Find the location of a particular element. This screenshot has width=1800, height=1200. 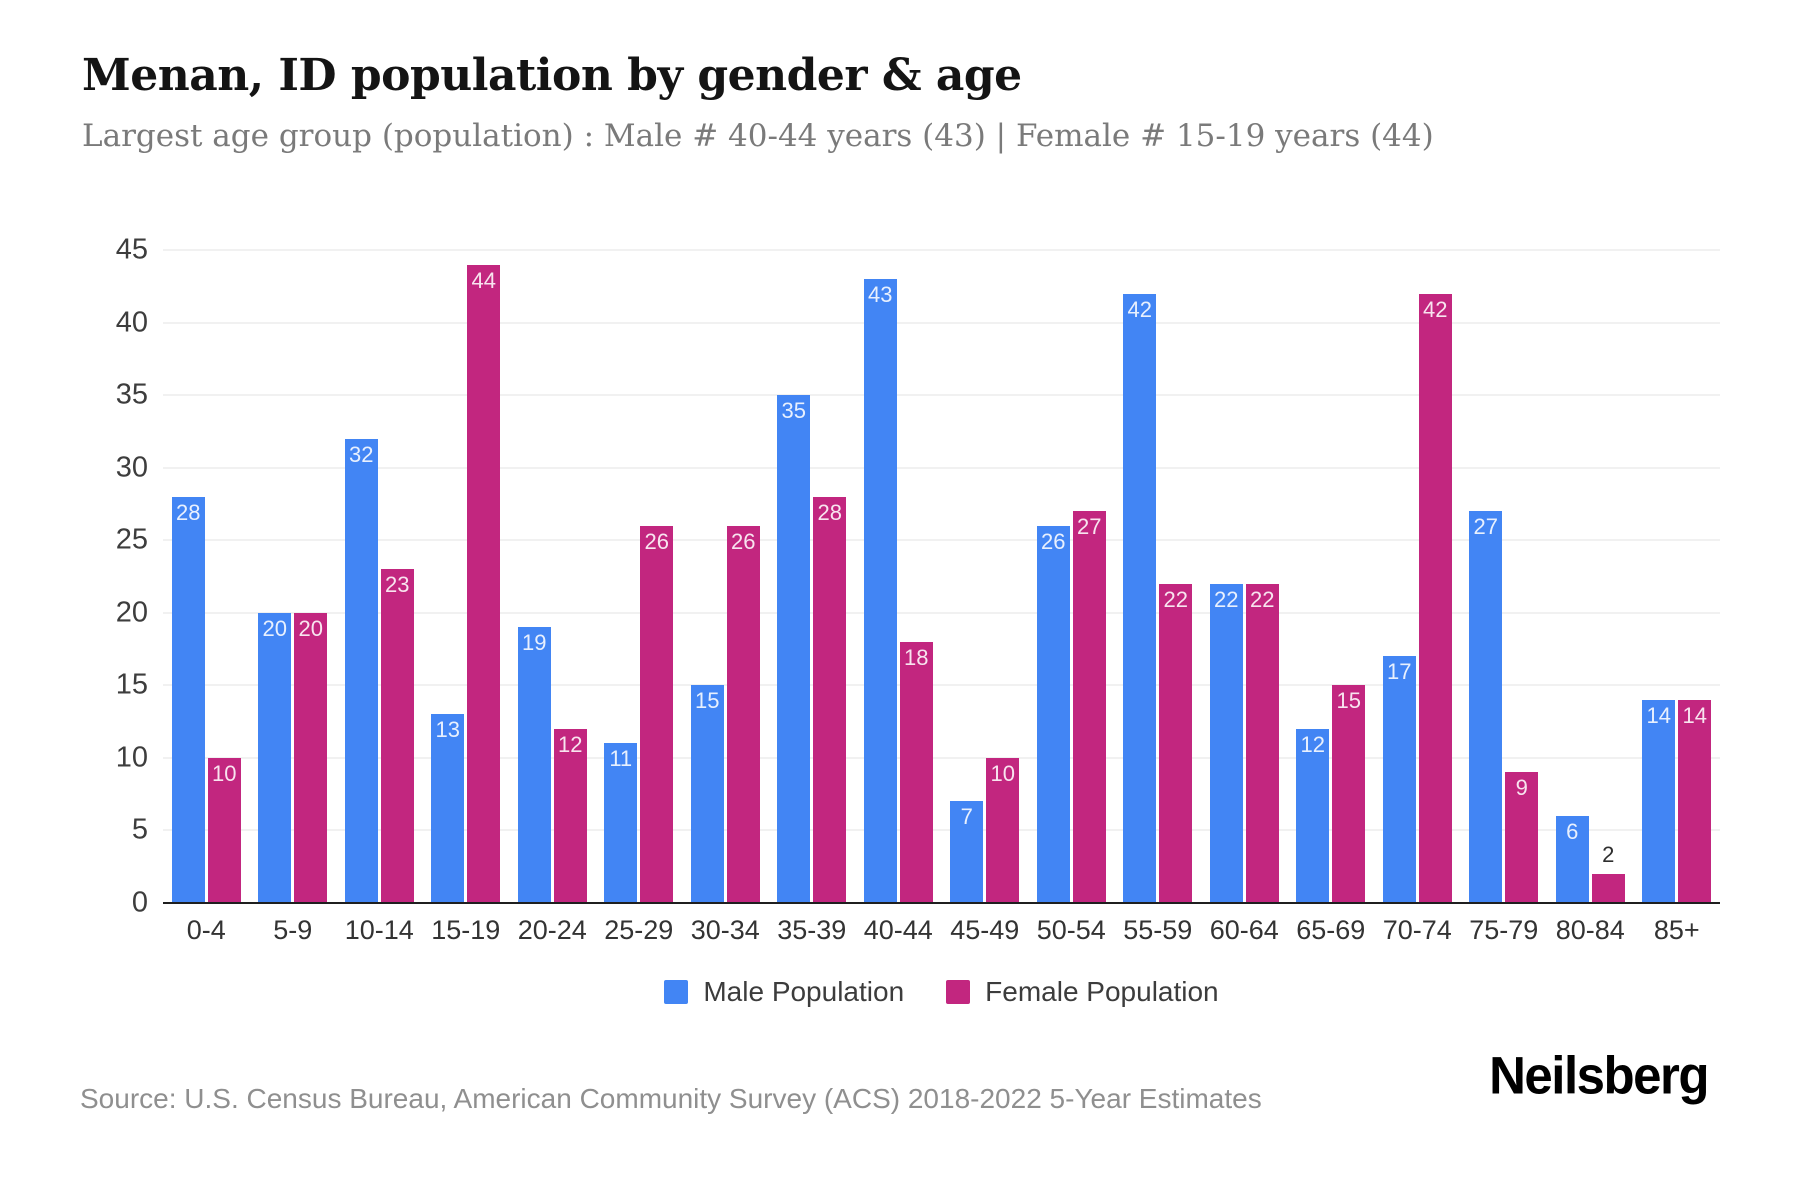

bar-male-60-64: 22 is located at coordinates (1226, 743).